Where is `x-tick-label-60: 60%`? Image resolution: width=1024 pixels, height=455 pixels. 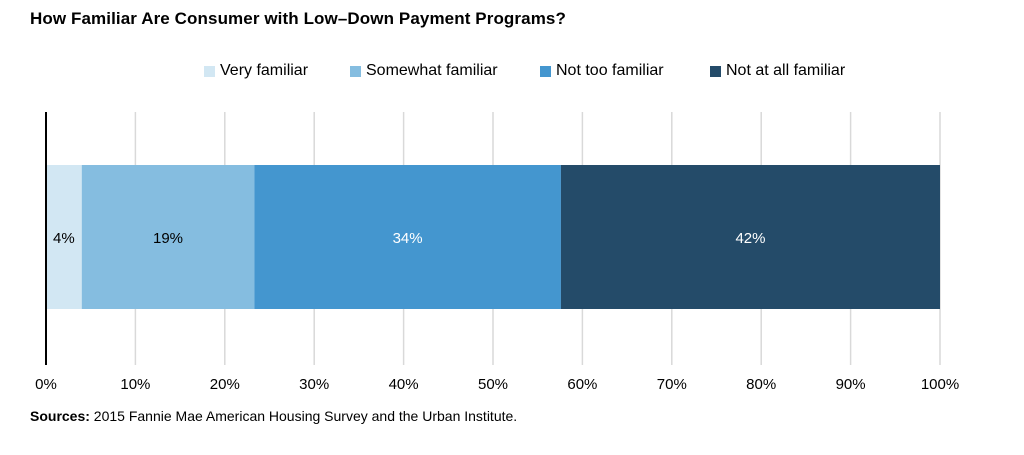
x-tick-label-60: 60% is located at coordinates (582, 384).